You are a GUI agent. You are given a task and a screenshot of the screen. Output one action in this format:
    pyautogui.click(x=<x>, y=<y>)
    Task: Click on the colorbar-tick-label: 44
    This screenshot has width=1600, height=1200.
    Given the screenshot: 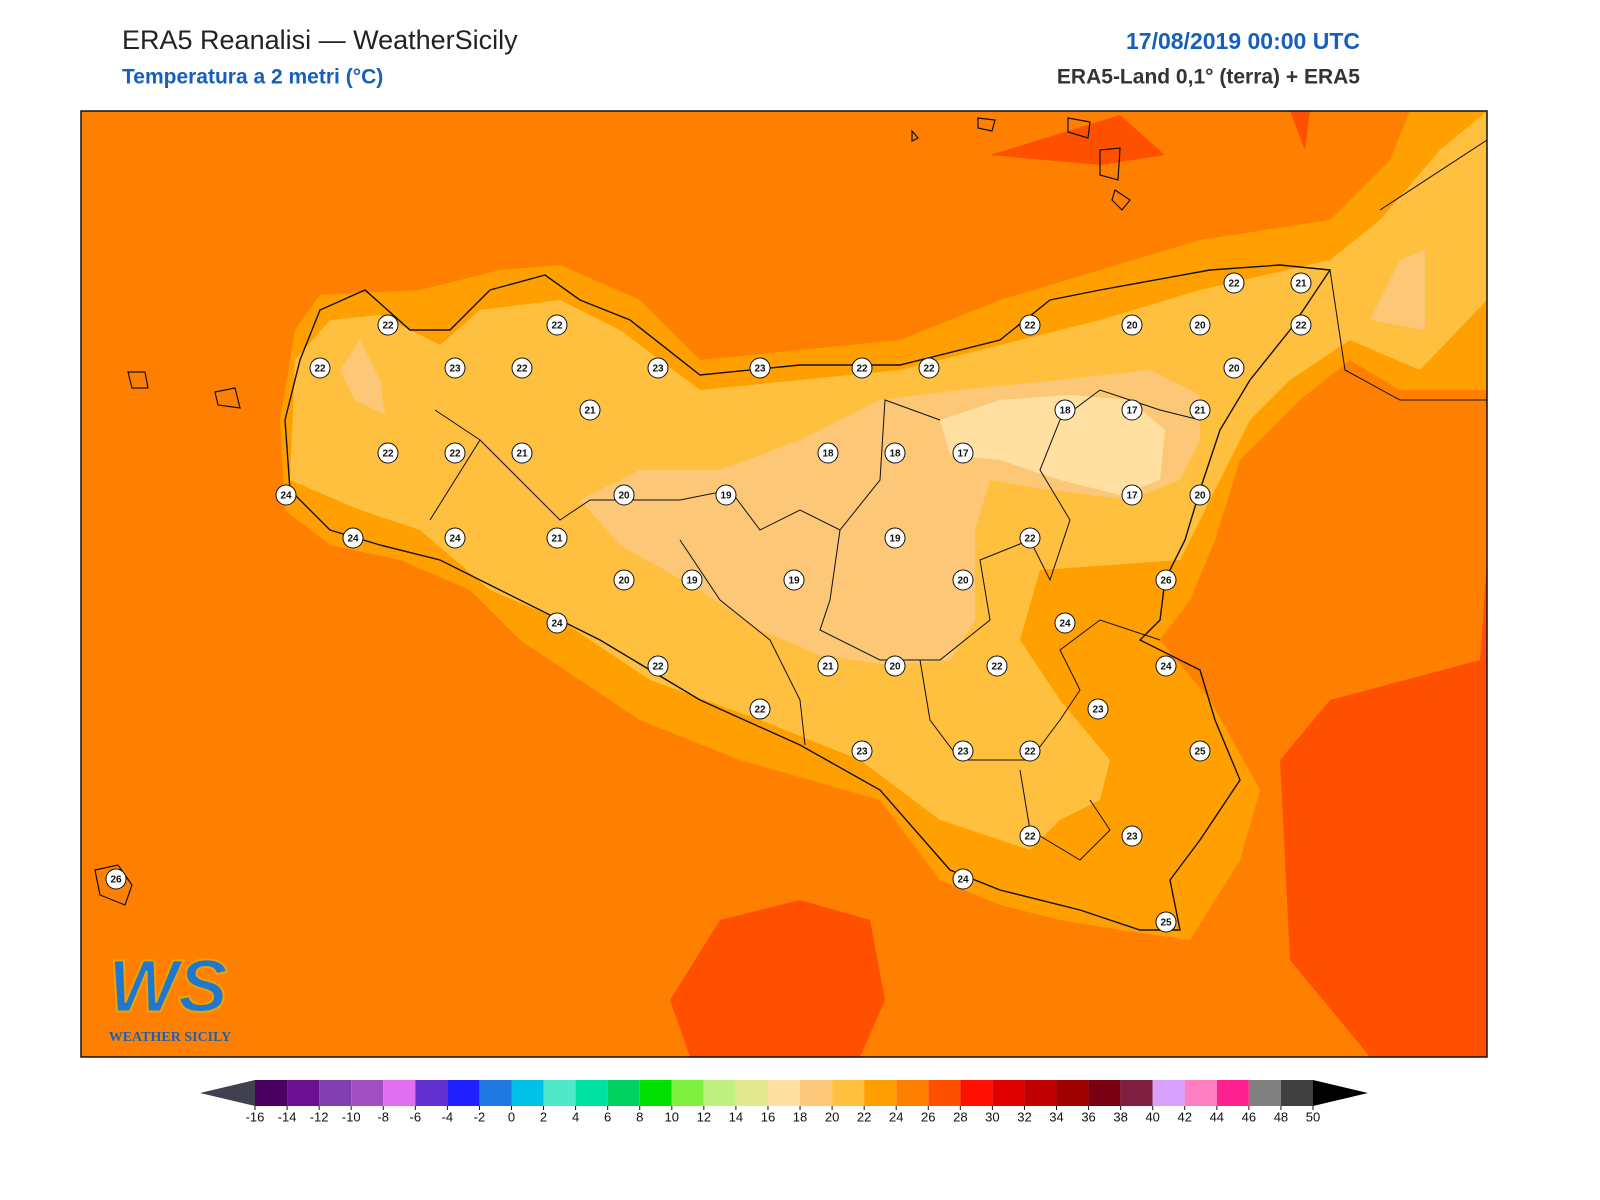 What is the action you would take?
    pyautogui.click(x=1217, y=1116)
    